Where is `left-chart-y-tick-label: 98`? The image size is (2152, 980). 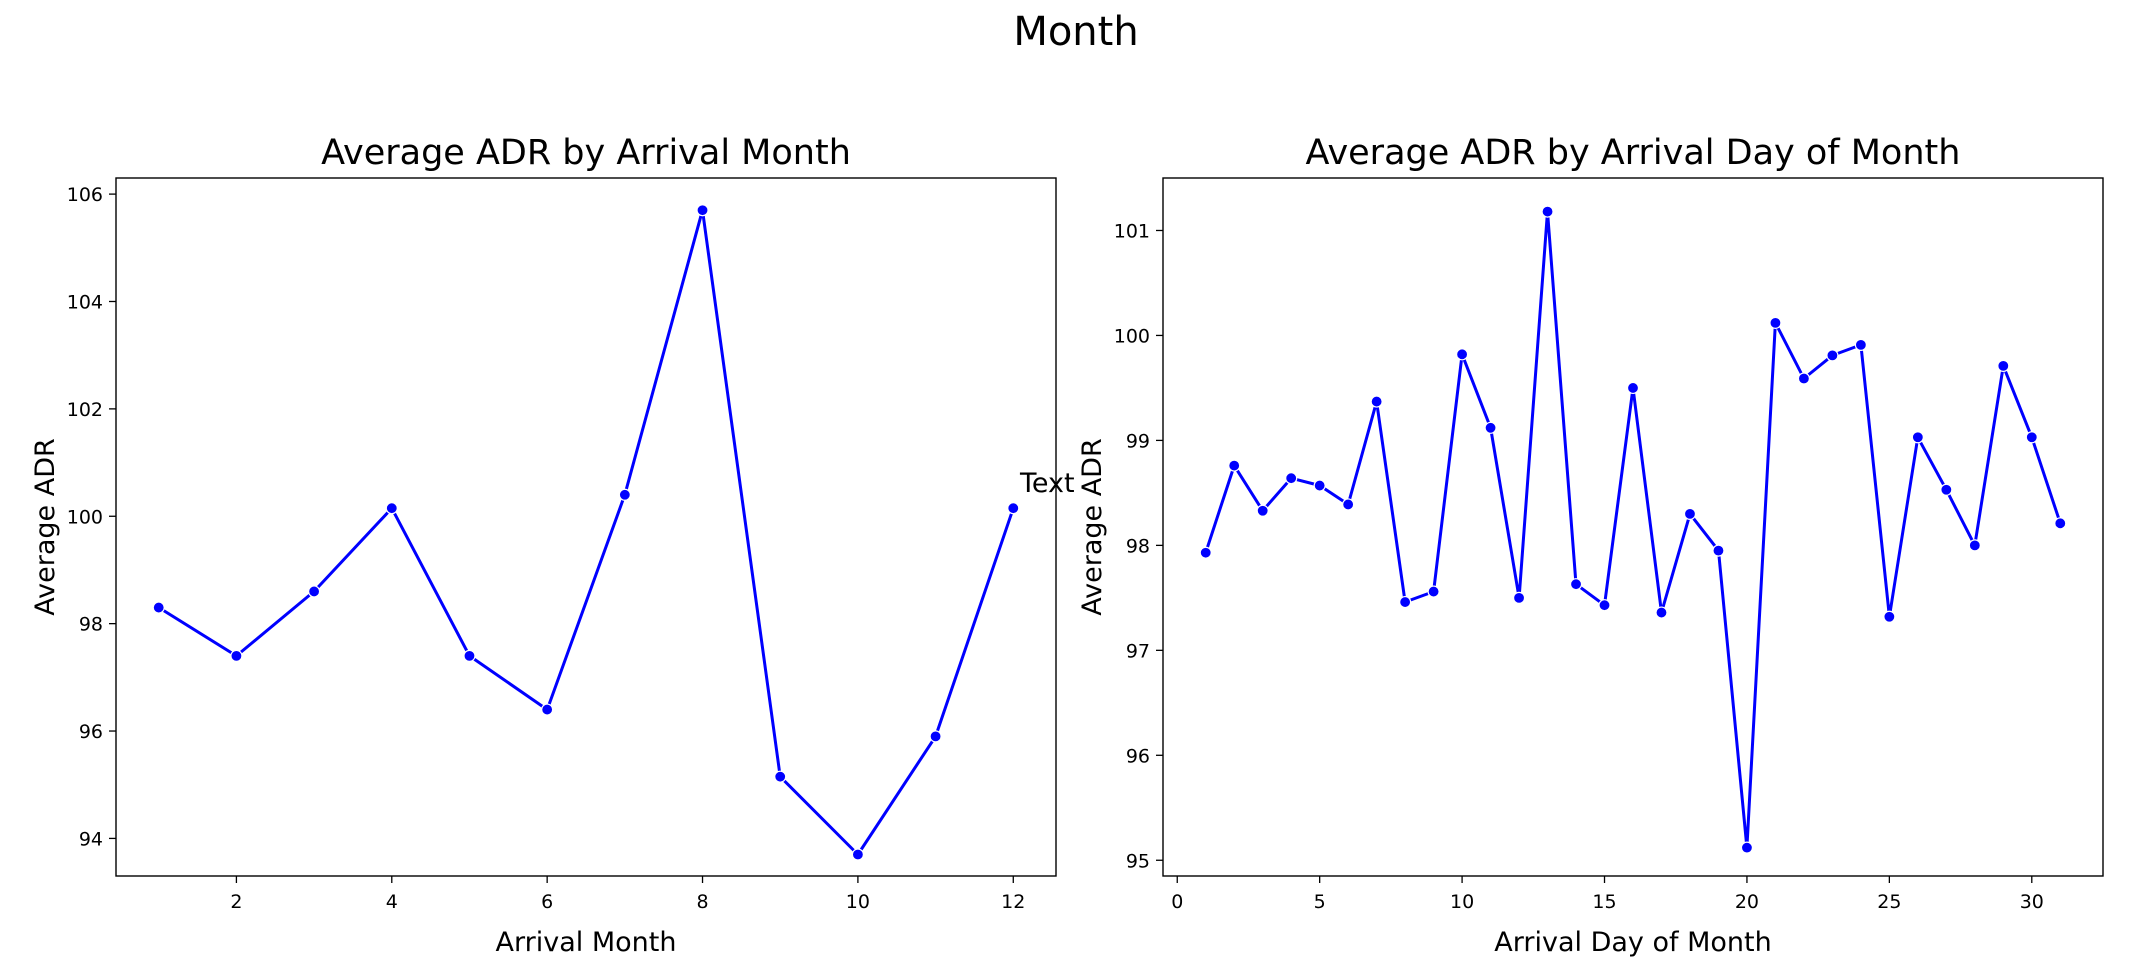
left-chart-y-tick-label: 98 is located at coordinates (91, 625).